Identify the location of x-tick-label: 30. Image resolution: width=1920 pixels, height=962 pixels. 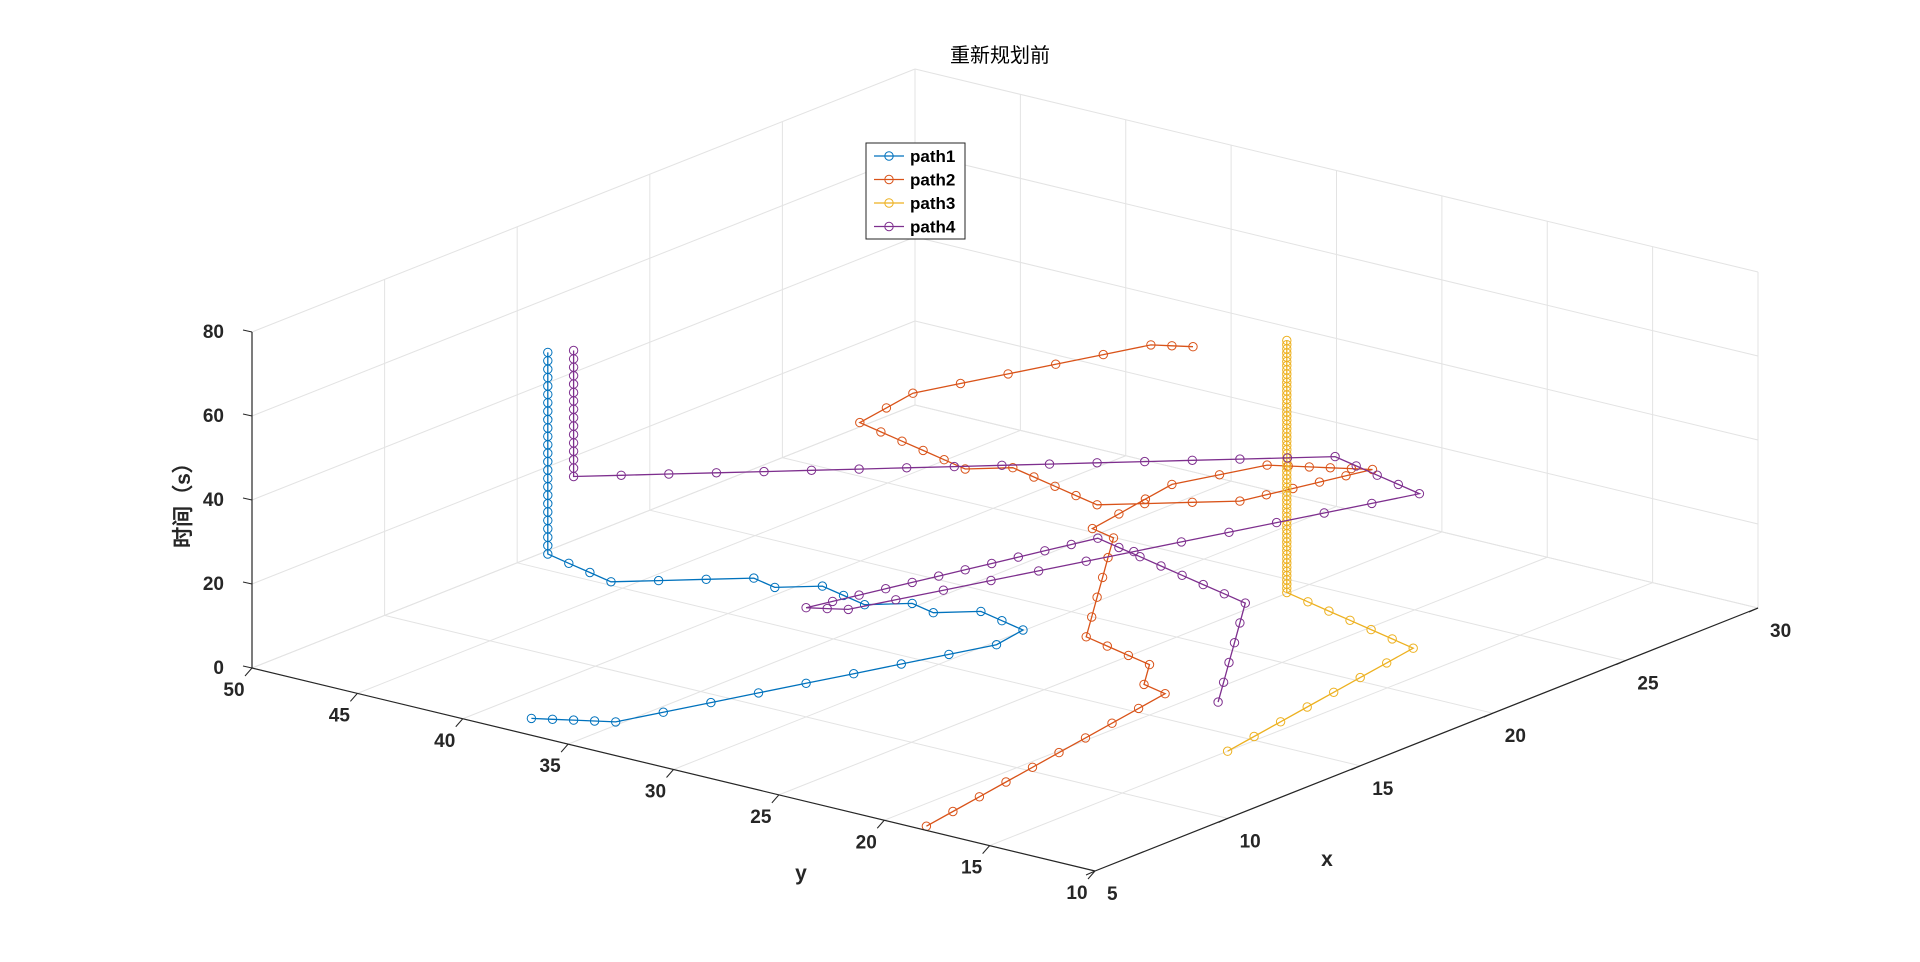
(1780, 631).